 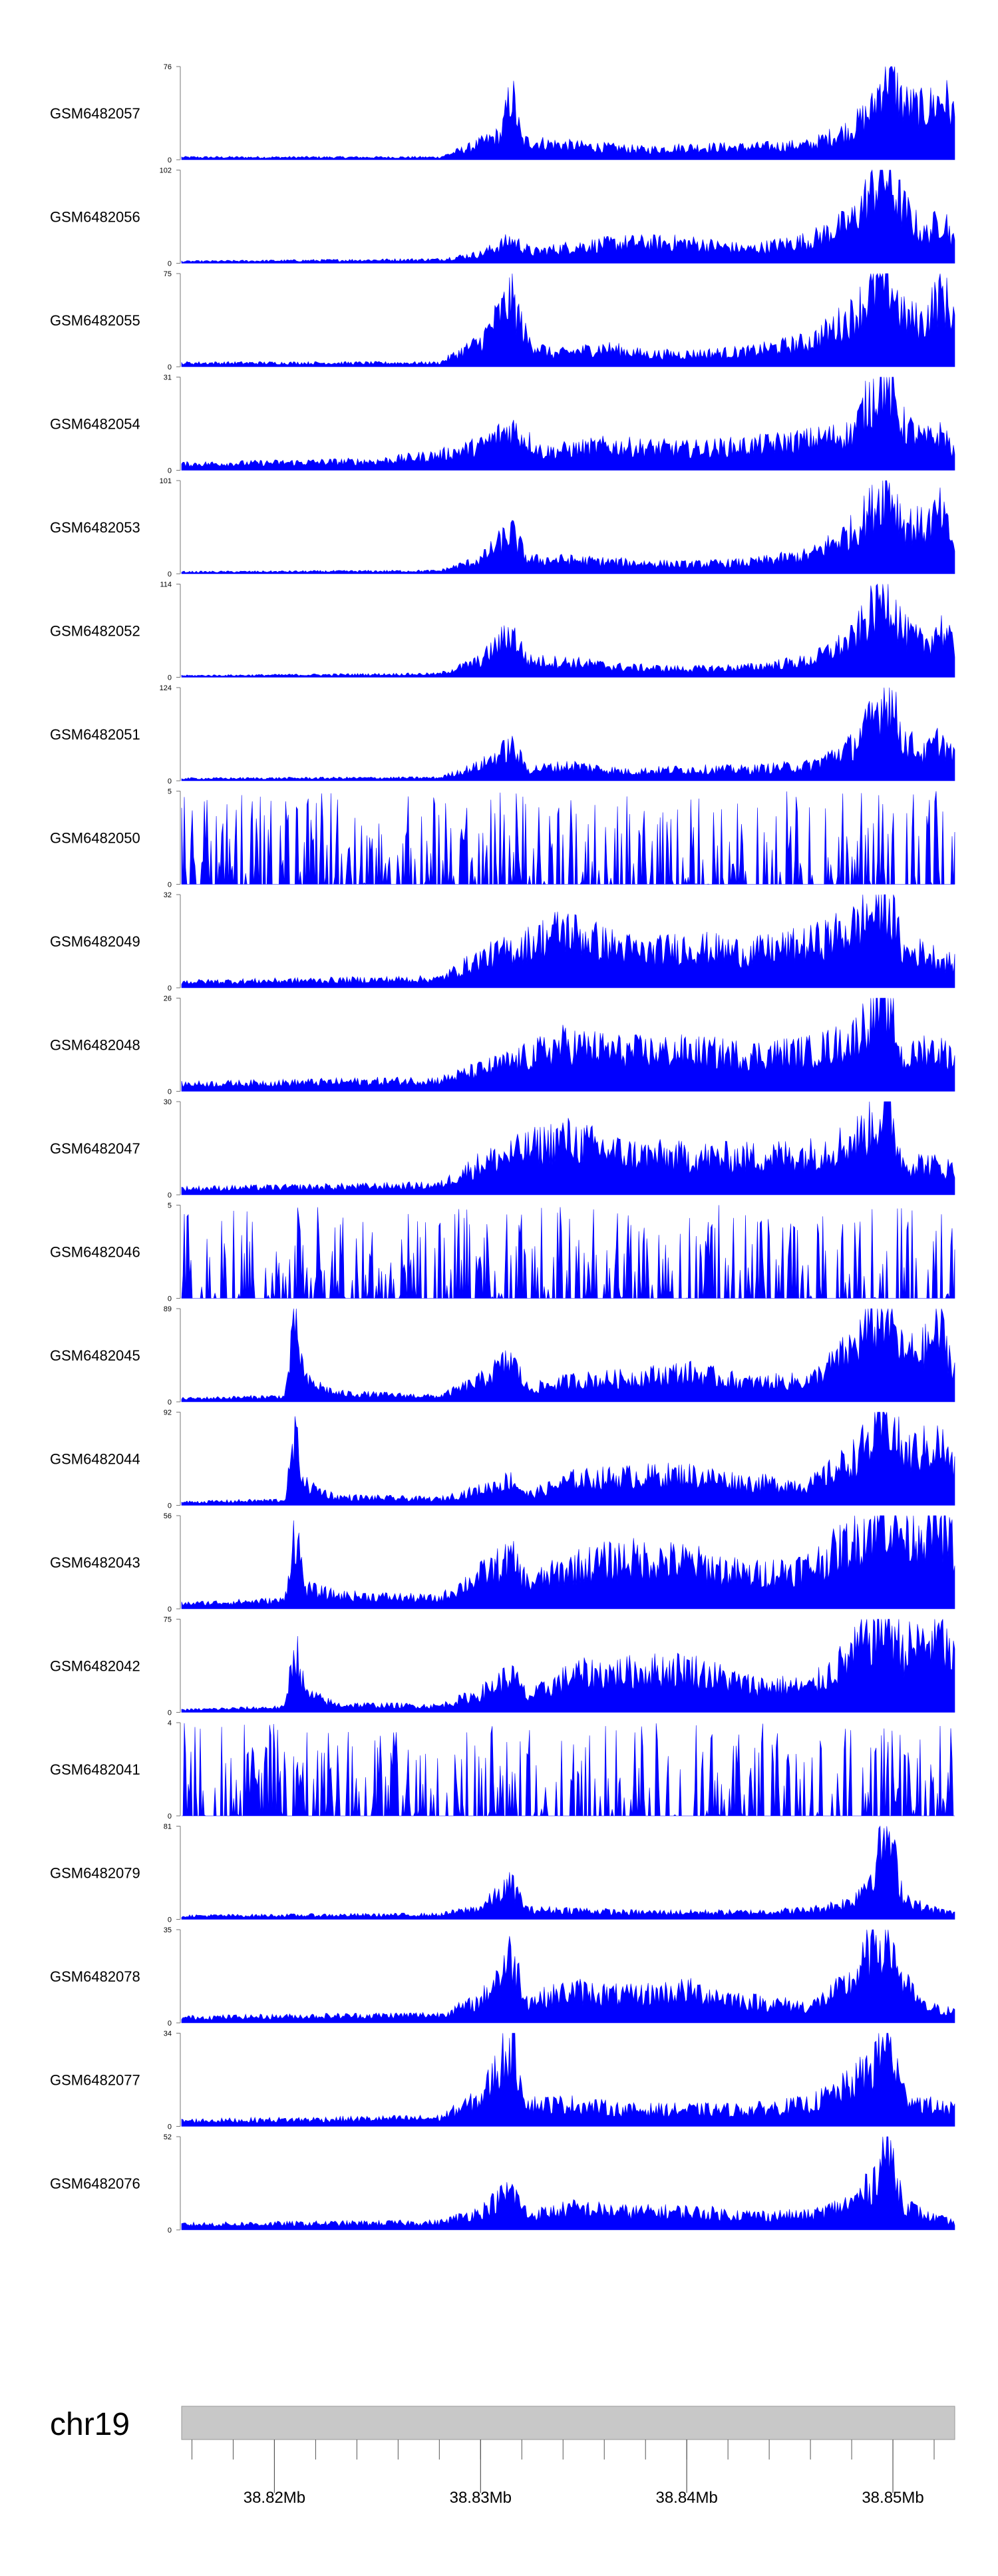 I want to click on track-label: GSM6482076, so click(x=95, y=2183).